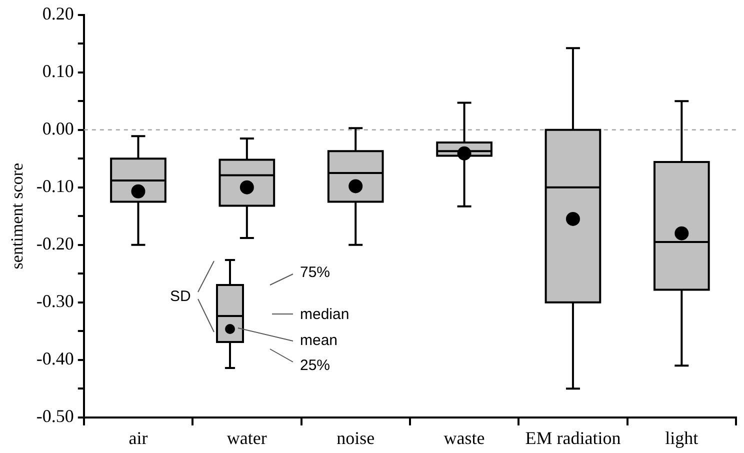 The width and height of the screenshot is (744, 453). What do you see at coordinates (55, 186) in the screenshot?
I see `y-tick-label: -0.10` at bounding box center [55, 186].